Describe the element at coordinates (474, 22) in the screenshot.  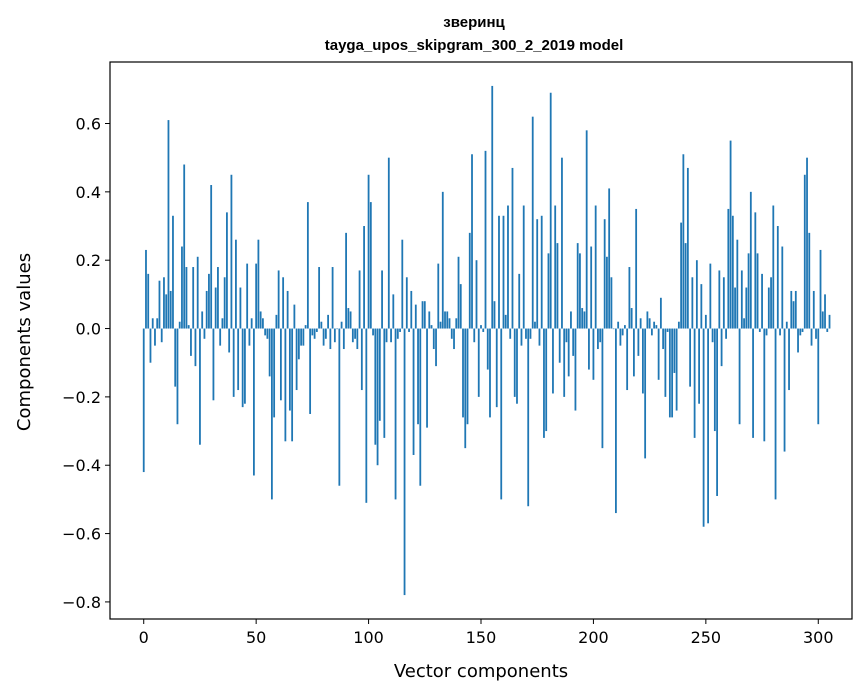
I see `chart-title: зверинц` at that location.